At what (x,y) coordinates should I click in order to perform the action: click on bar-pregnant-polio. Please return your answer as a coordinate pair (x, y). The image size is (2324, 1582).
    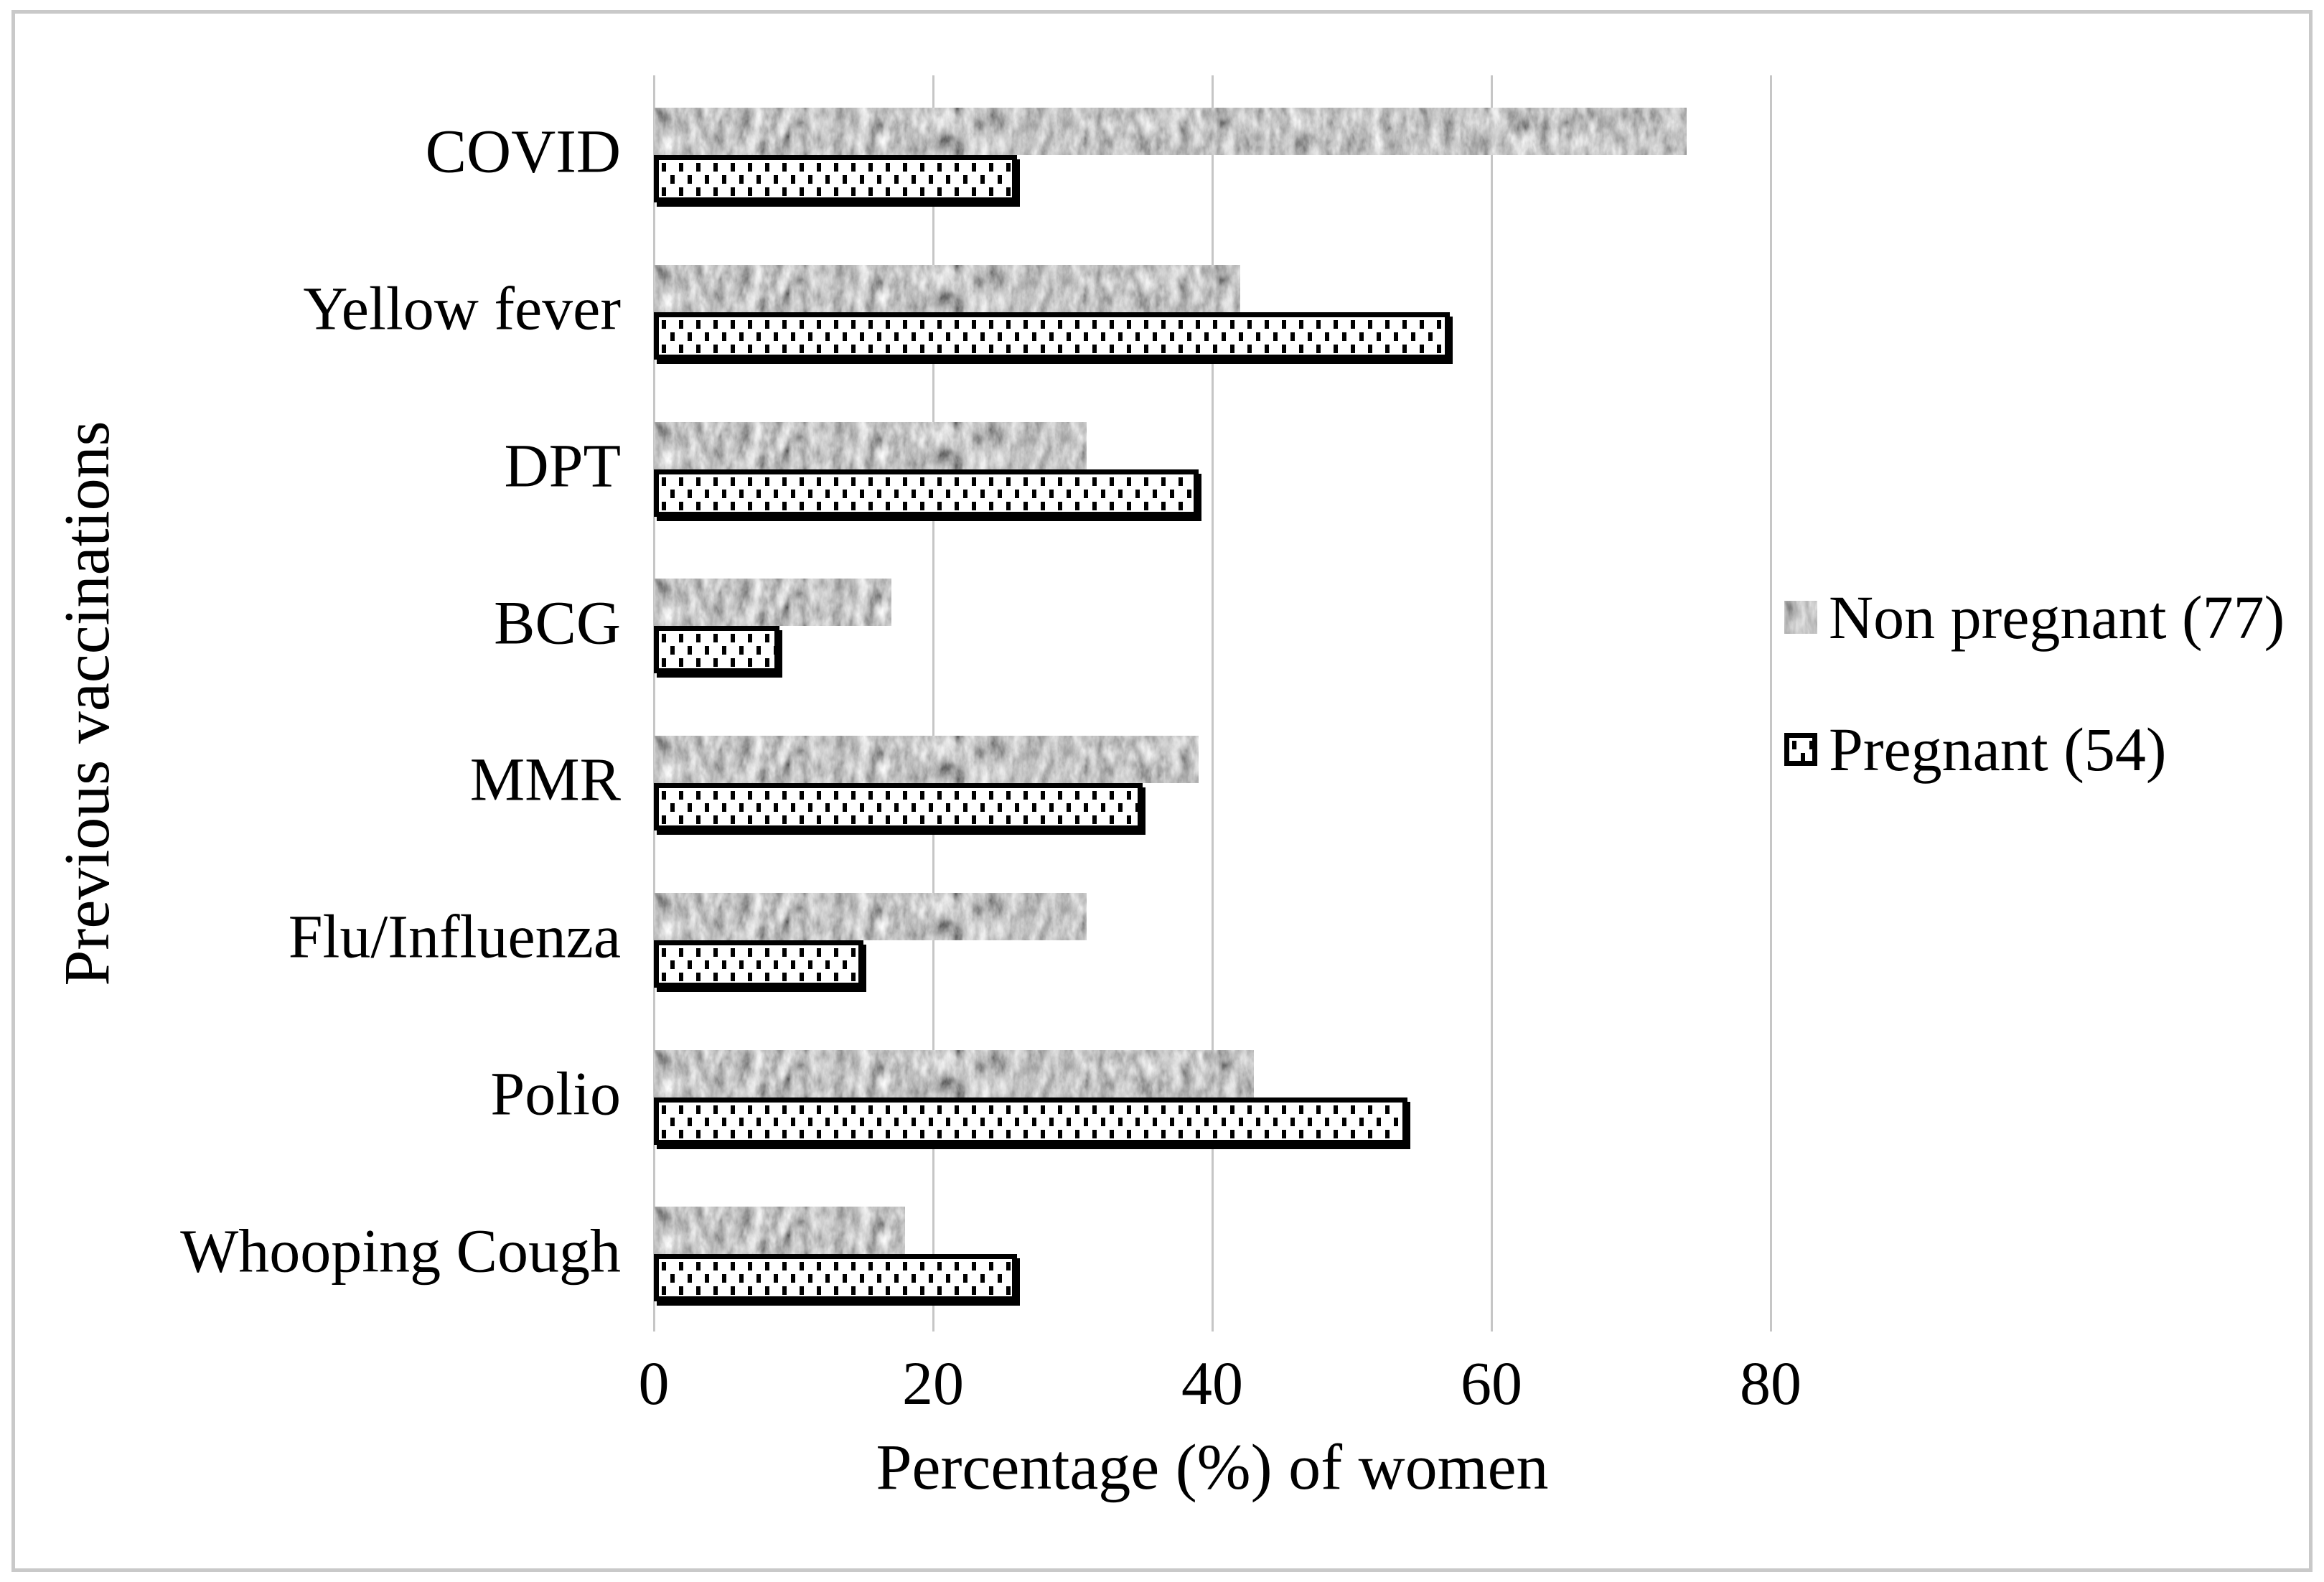
    Looking at the image, I should click on (1030, 1121).